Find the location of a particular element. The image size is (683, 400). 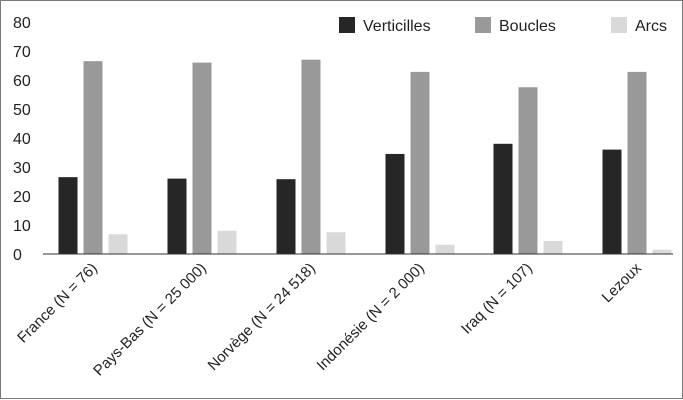

y-tick-label: 60 is located at coordinates (22, 81).